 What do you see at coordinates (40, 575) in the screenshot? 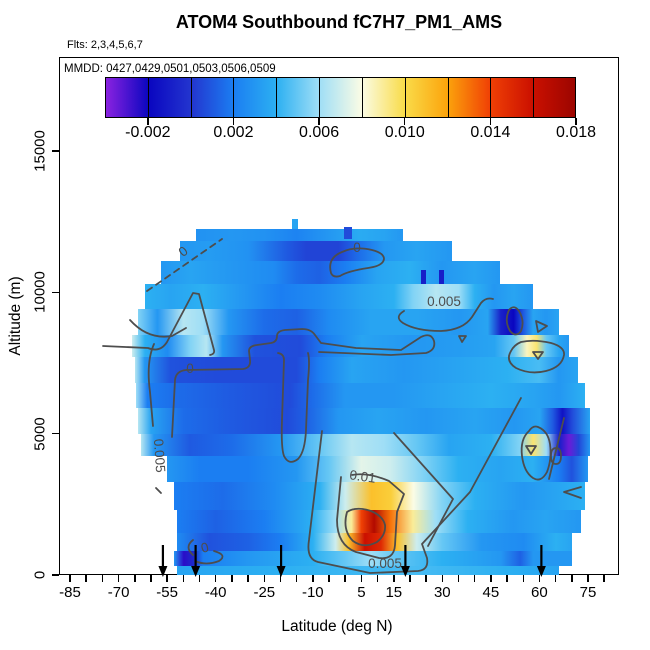
I see `y-axis-tick-label: 0` at bounding box center [40, 575].